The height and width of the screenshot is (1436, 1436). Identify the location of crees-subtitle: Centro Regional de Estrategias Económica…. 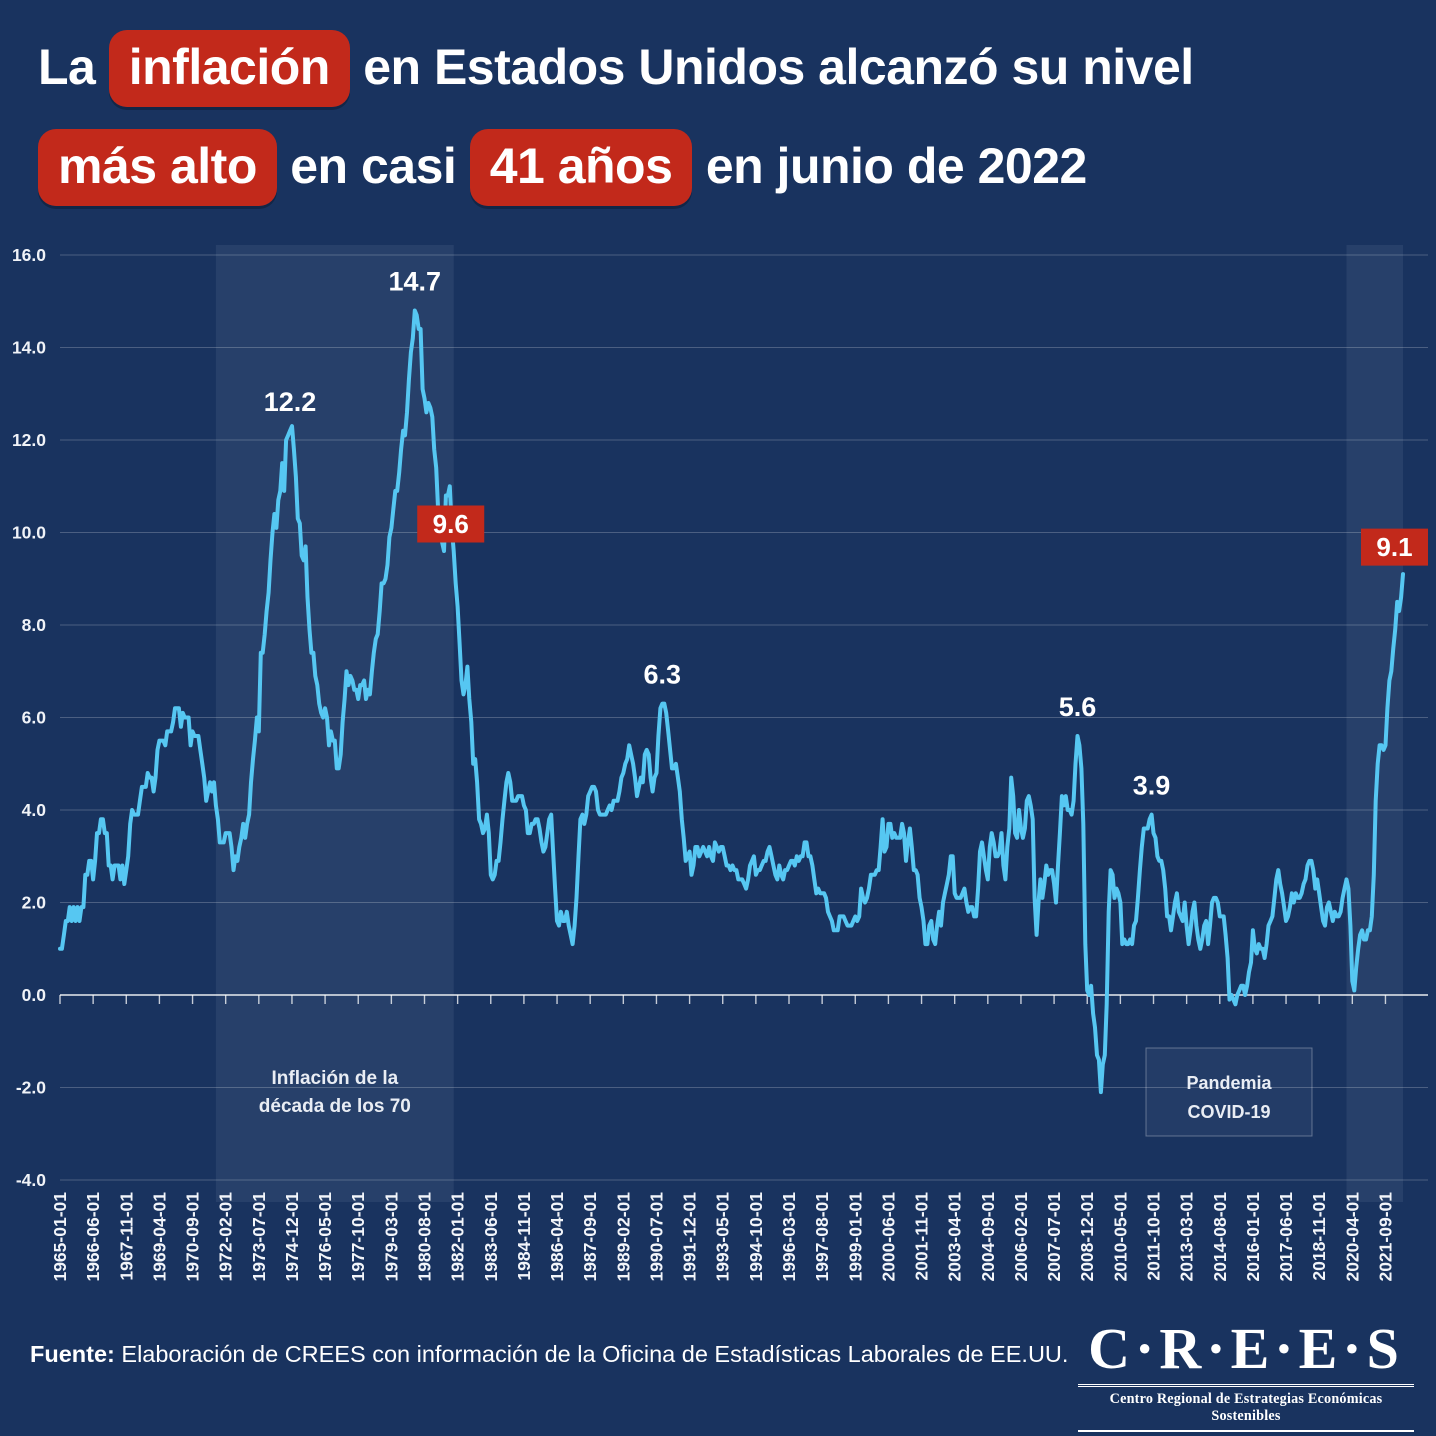
(1246, 1409).